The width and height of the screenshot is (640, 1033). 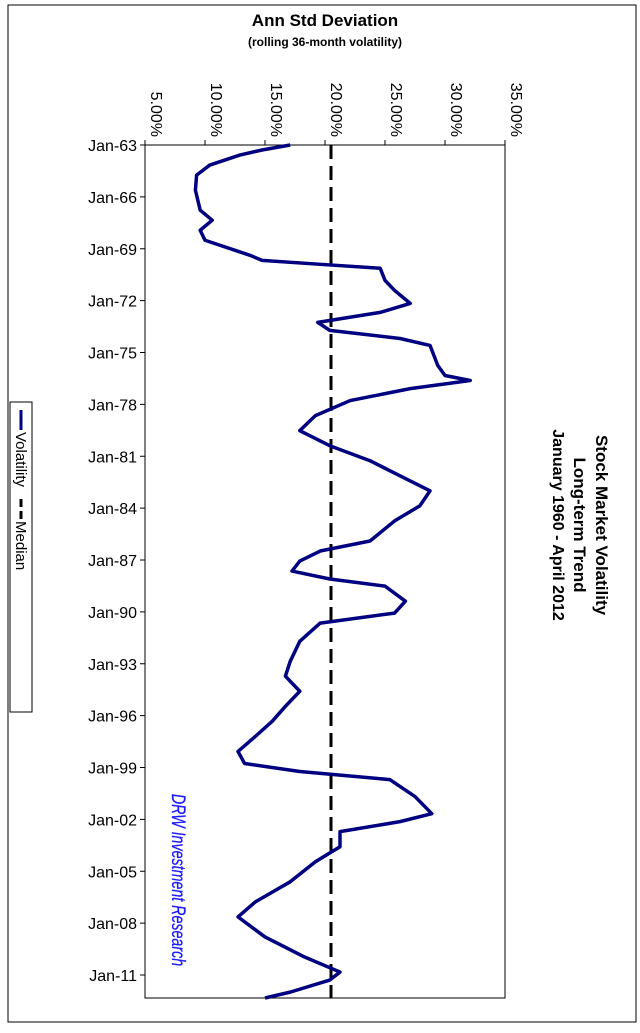 I want to click on y-tick-label: 30.00%, so click(x=455, y=110).